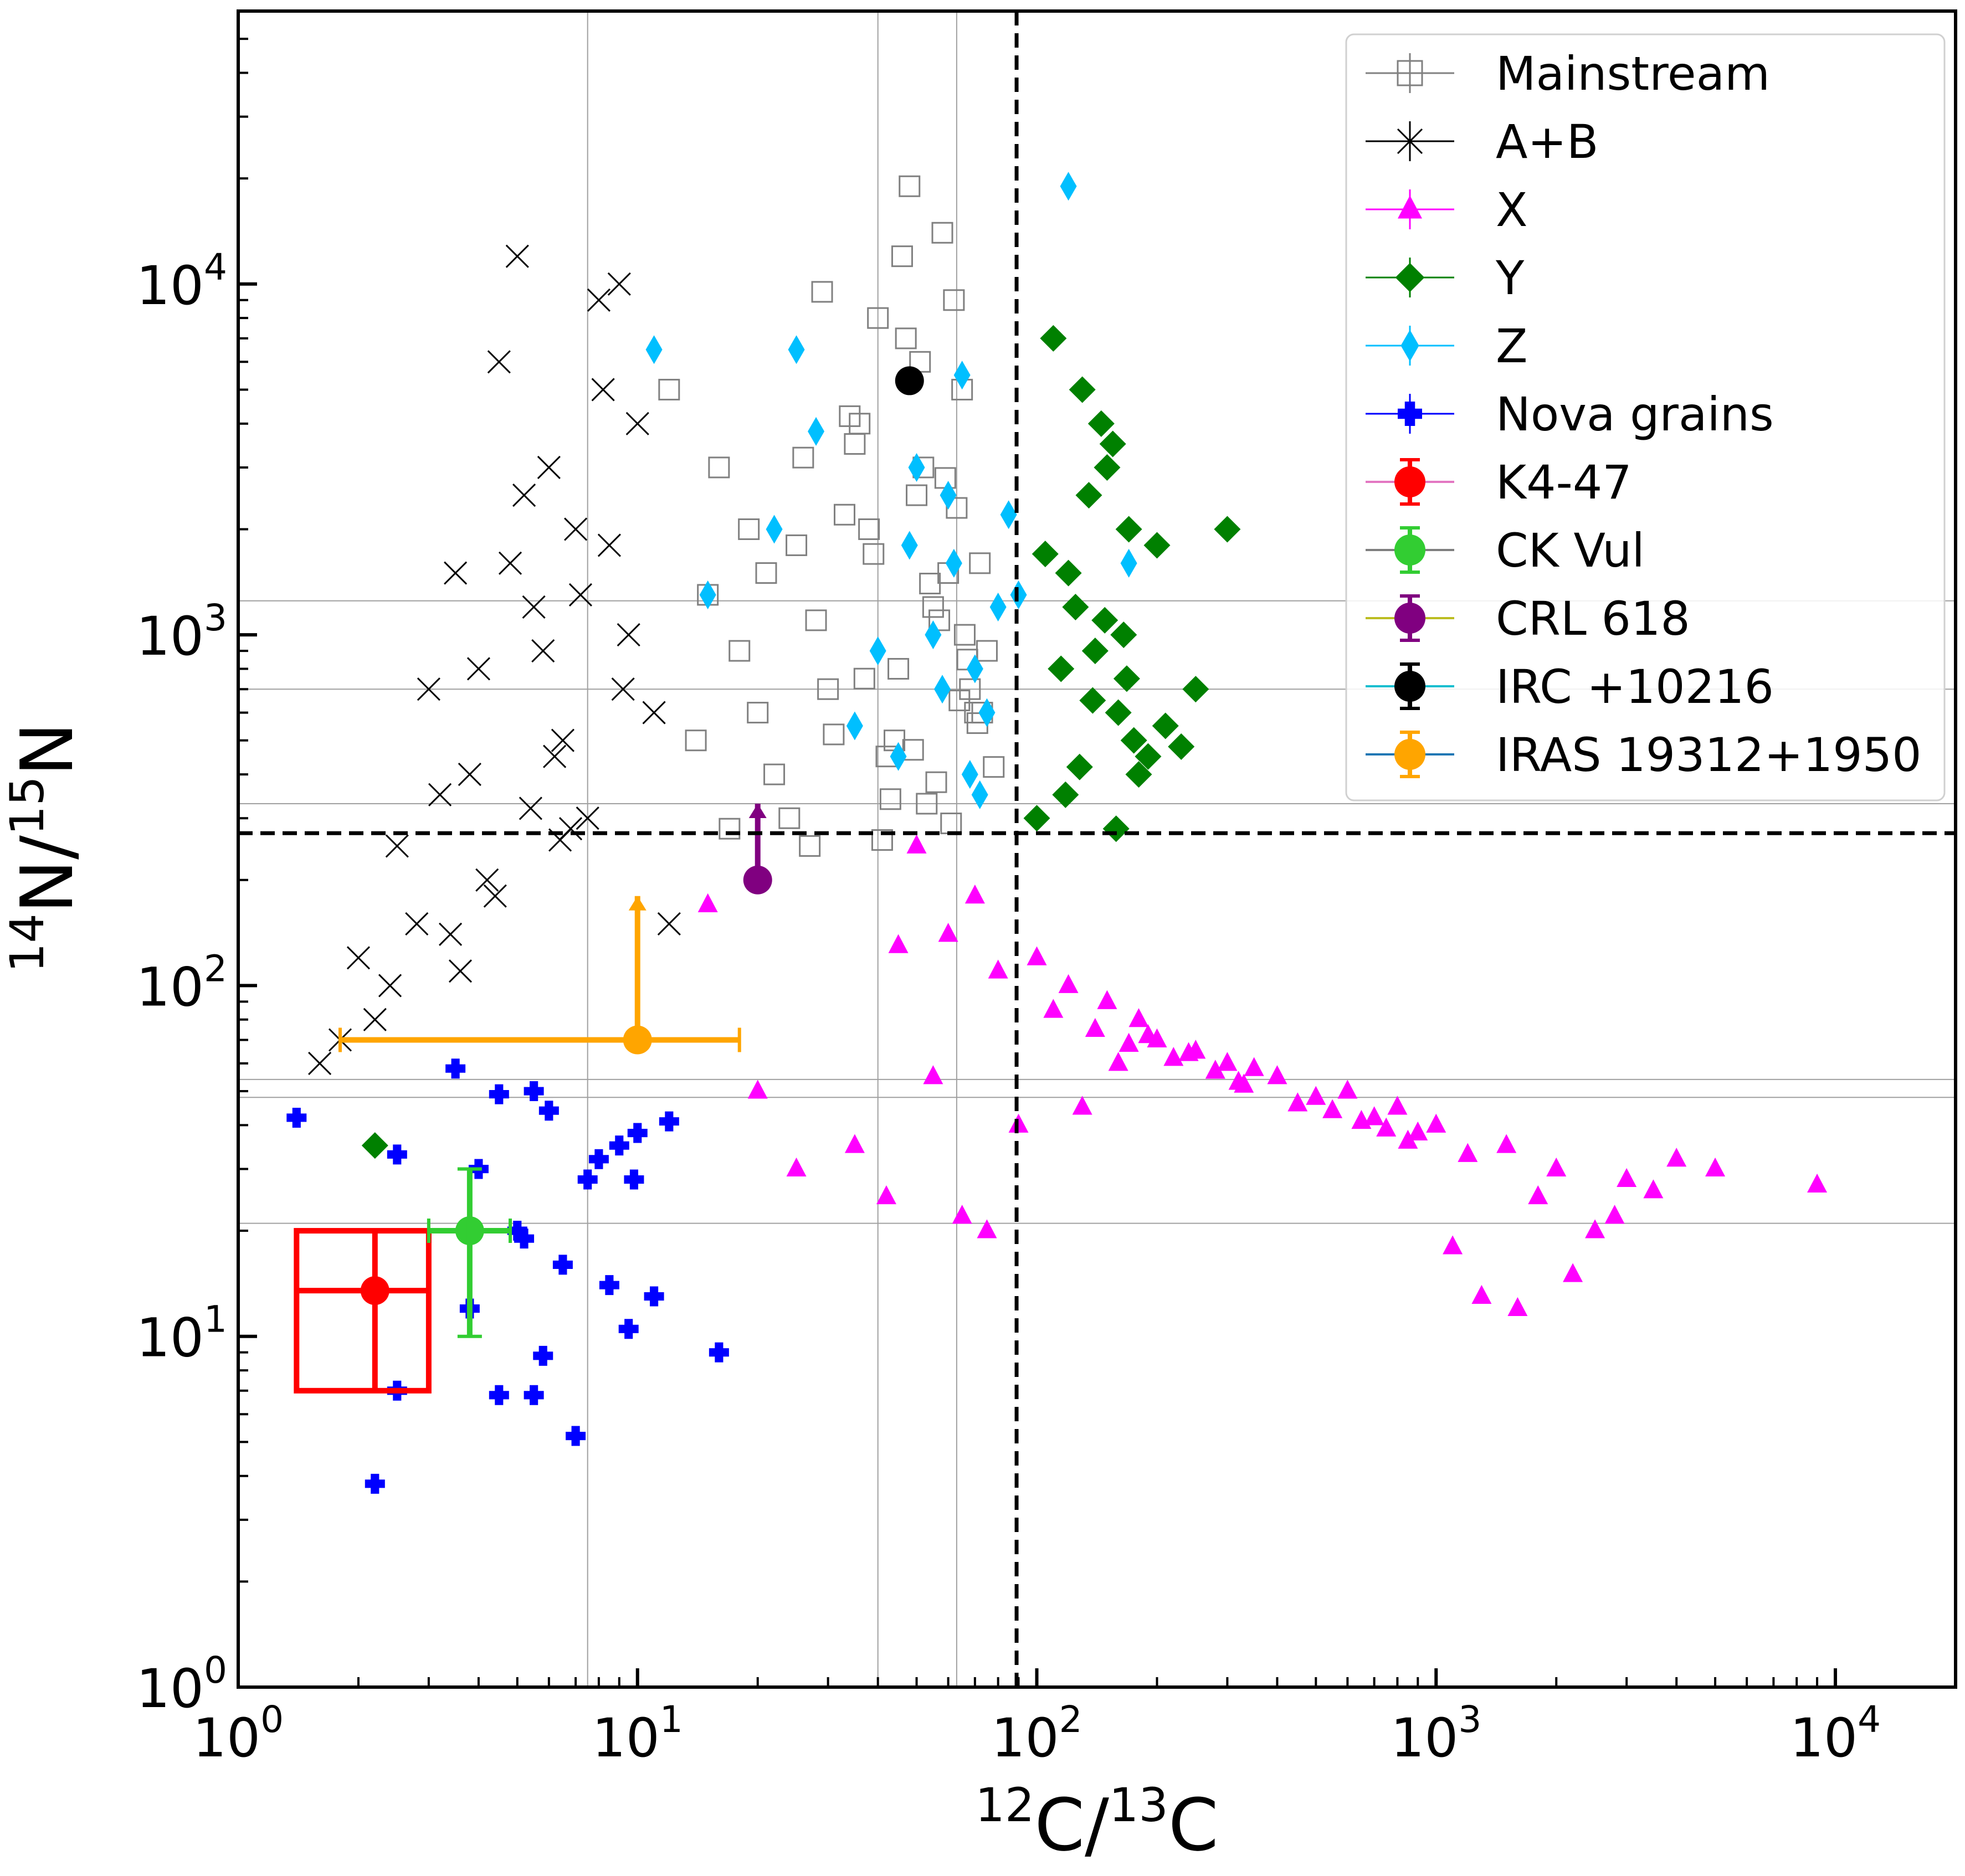 This screenshot has height=1876, width=1965. I want to click on y-axis-label: 14N/15N, so click(44, 847).